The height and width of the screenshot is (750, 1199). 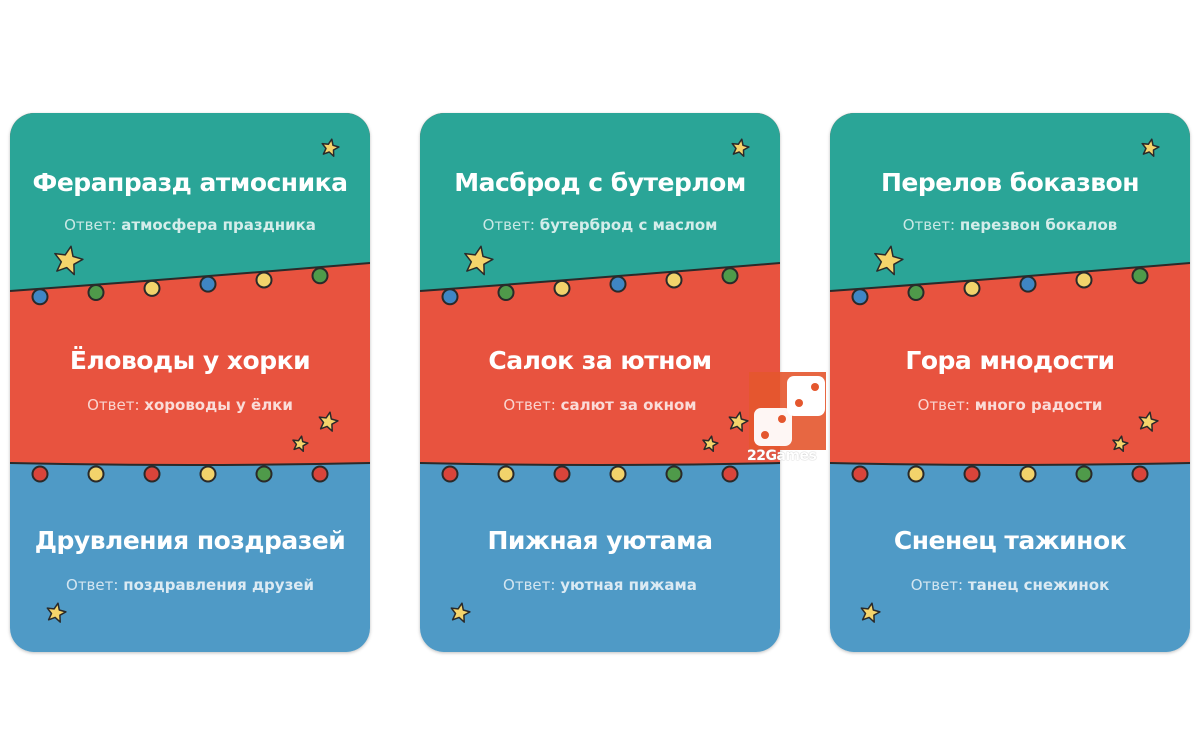 I want to click on answer-value: салют за окном, so click(x=628, y=405).